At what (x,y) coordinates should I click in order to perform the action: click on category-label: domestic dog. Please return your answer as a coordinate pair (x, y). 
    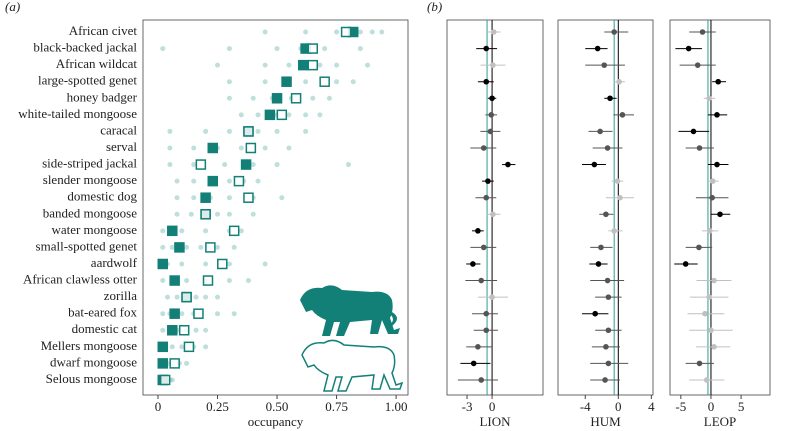
    Looking at the image, I should click on (102, 196).